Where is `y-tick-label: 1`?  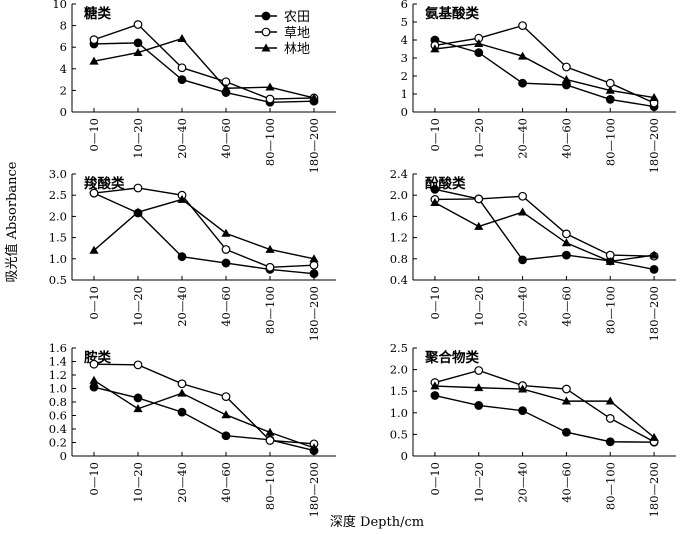 y-tick-label: 1 is located at coordinates (404, 94).